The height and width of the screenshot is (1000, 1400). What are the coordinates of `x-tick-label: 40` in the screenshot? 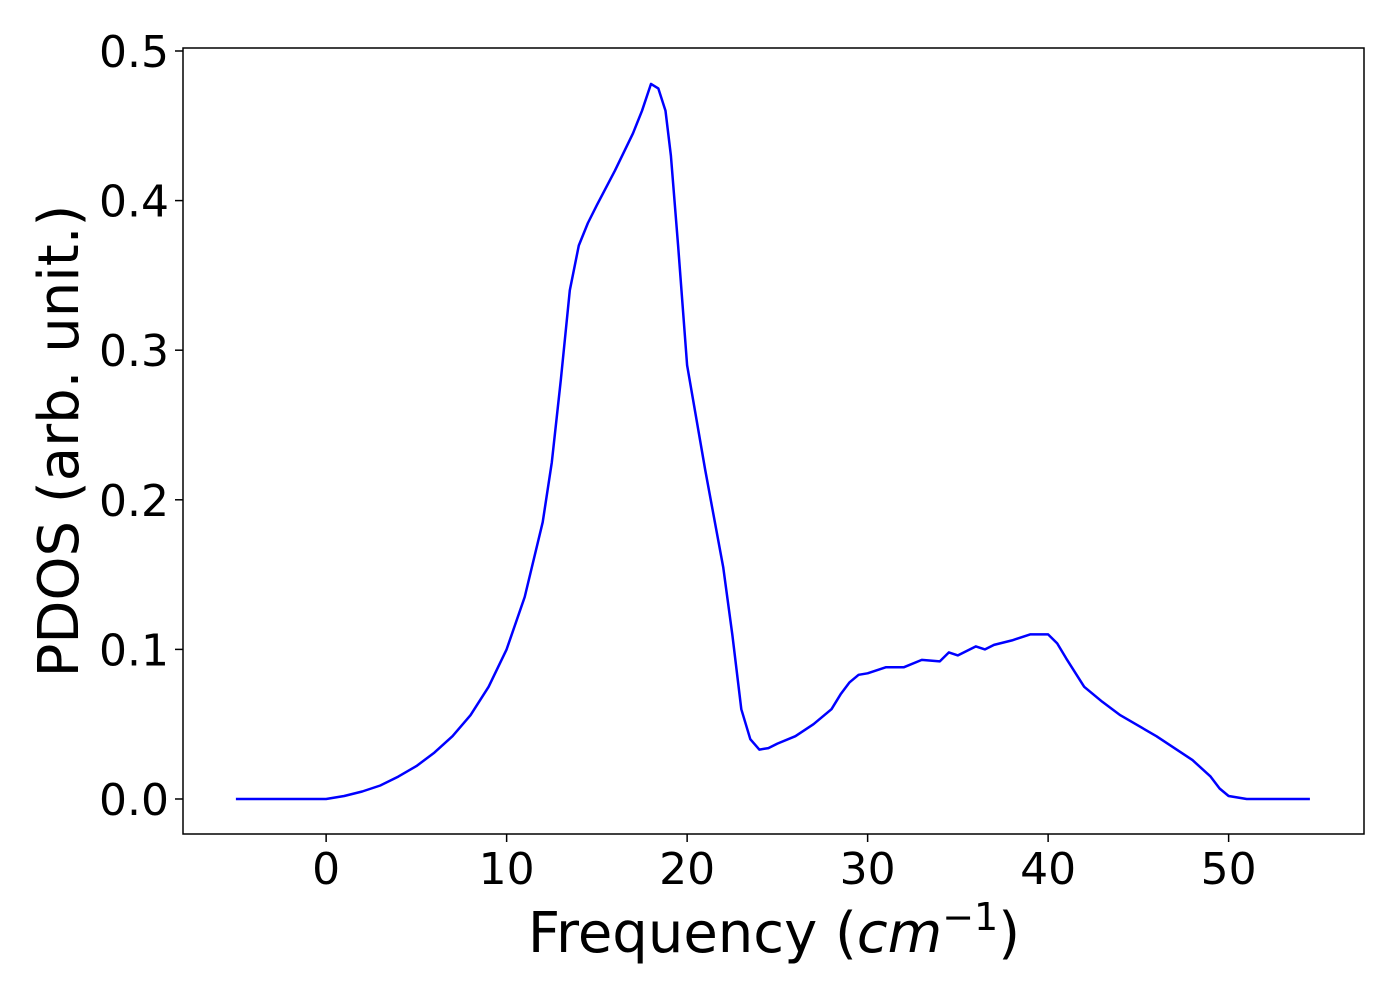 It's located at (1048, 869).